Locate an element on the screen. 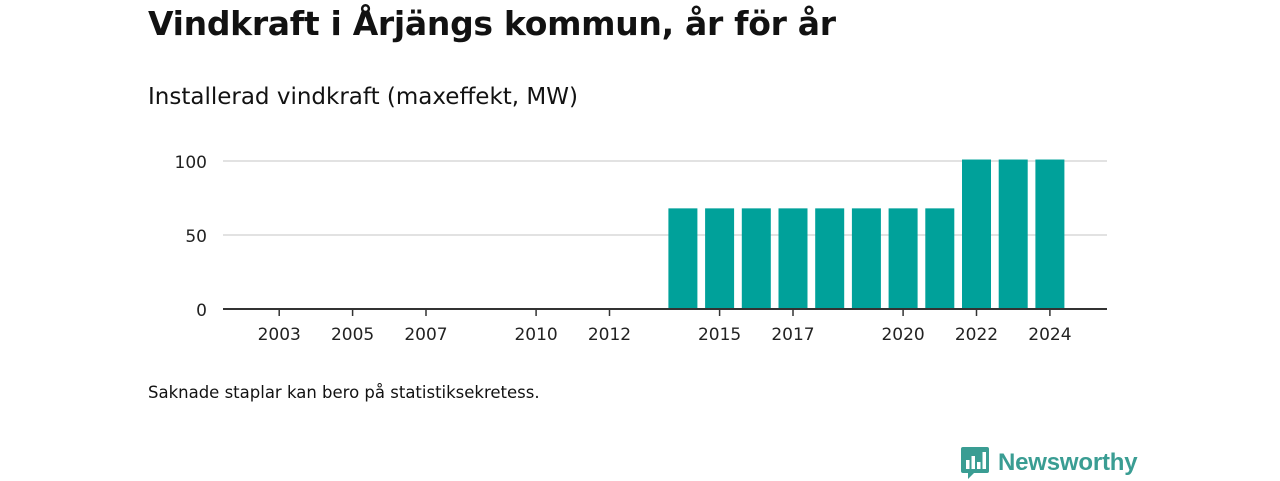 Image resolution: width=1280 pixels, height=481 pixels. x-tick-label: 2007 is located at coordinates (425, 335).